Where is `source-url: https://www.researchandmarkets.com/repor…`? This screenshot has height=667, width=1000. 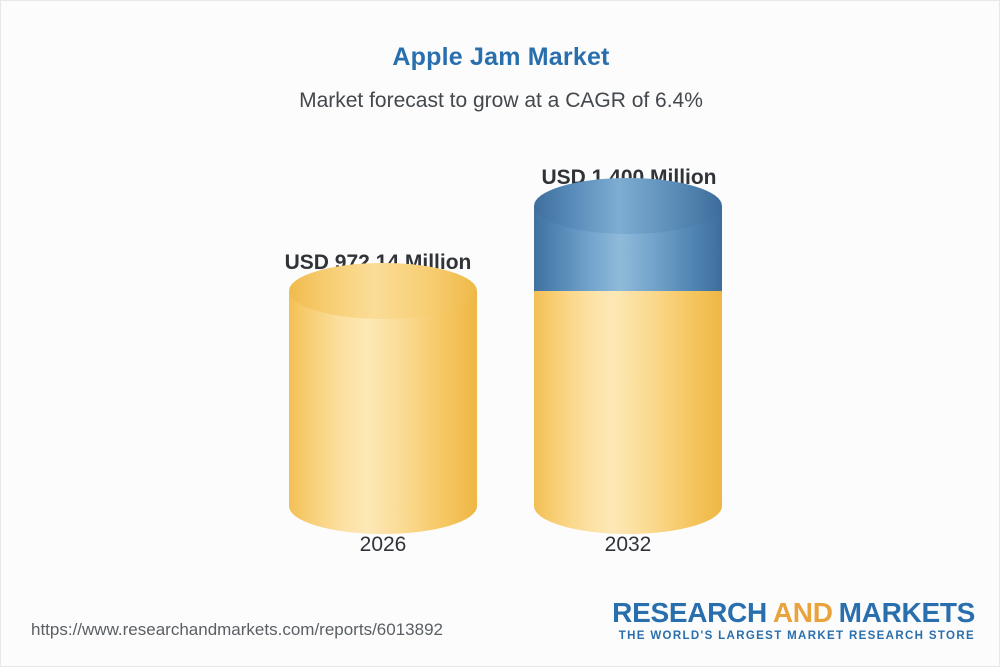
source-url: https://www.researchandmarkets.com/repor… is located at coordinates (237, 629).